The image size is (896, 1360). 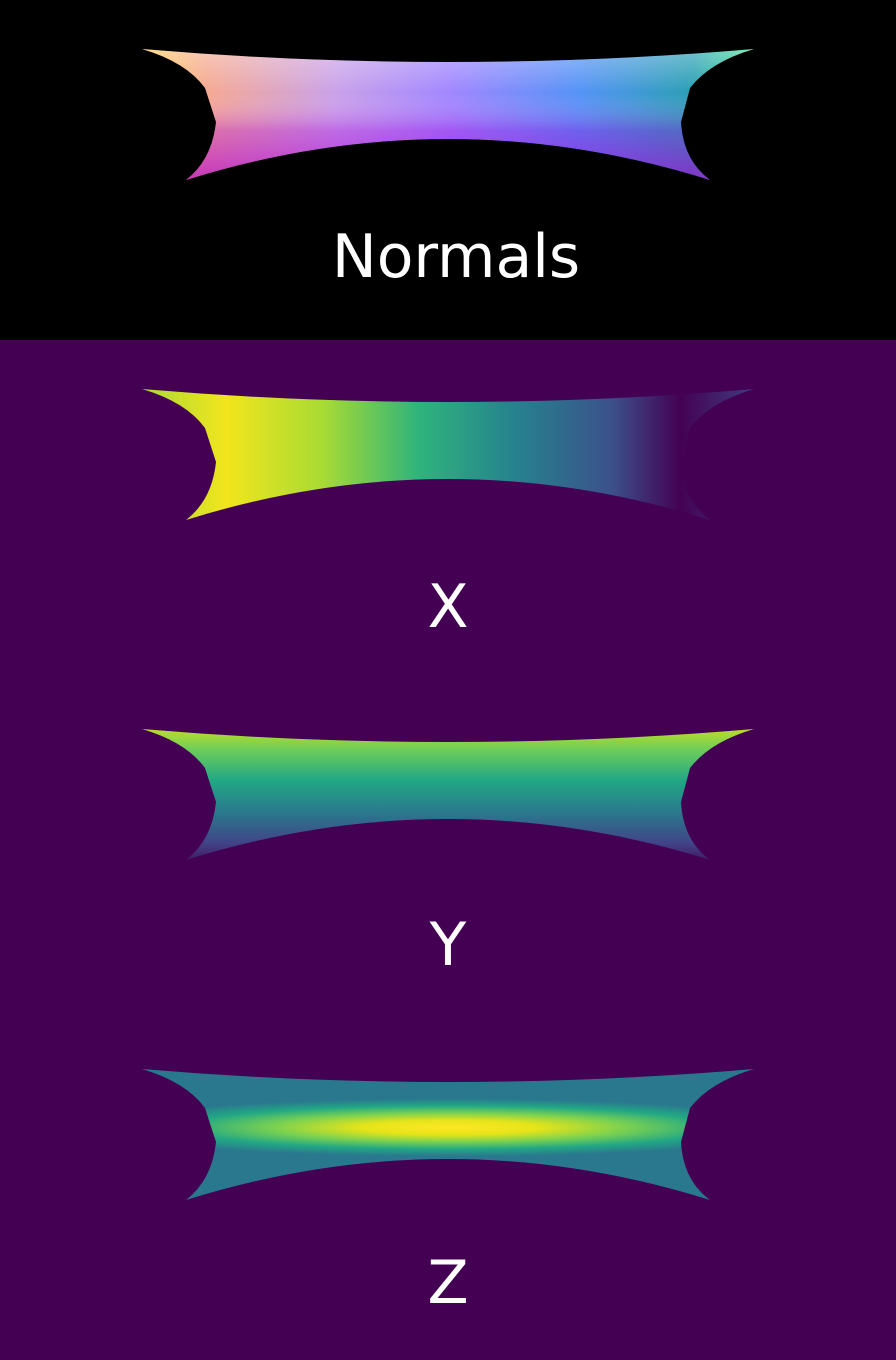 What do you see at coordinates (448, 1134) in the screenshot?
I see `z-component-surface` at bounding box center [448, 1134].